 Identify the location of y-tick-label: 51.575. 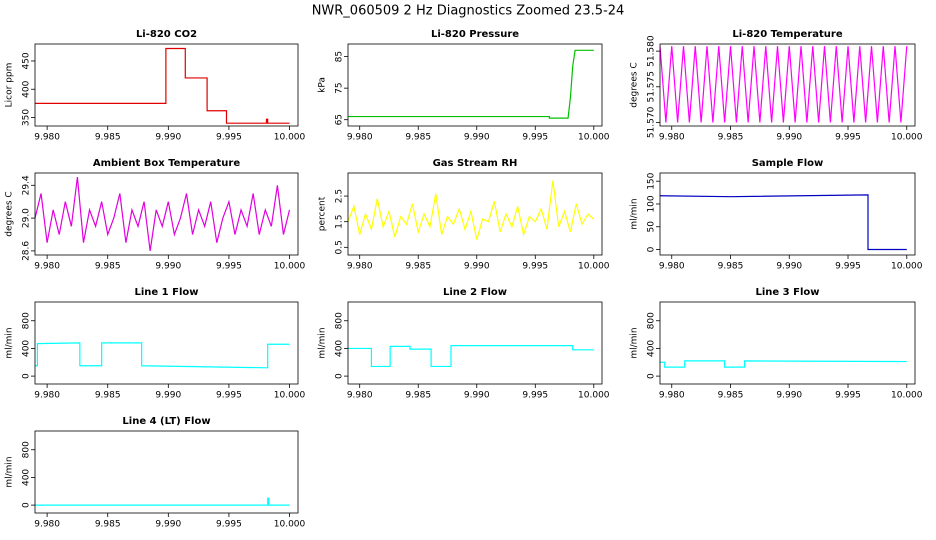
(652, 87).